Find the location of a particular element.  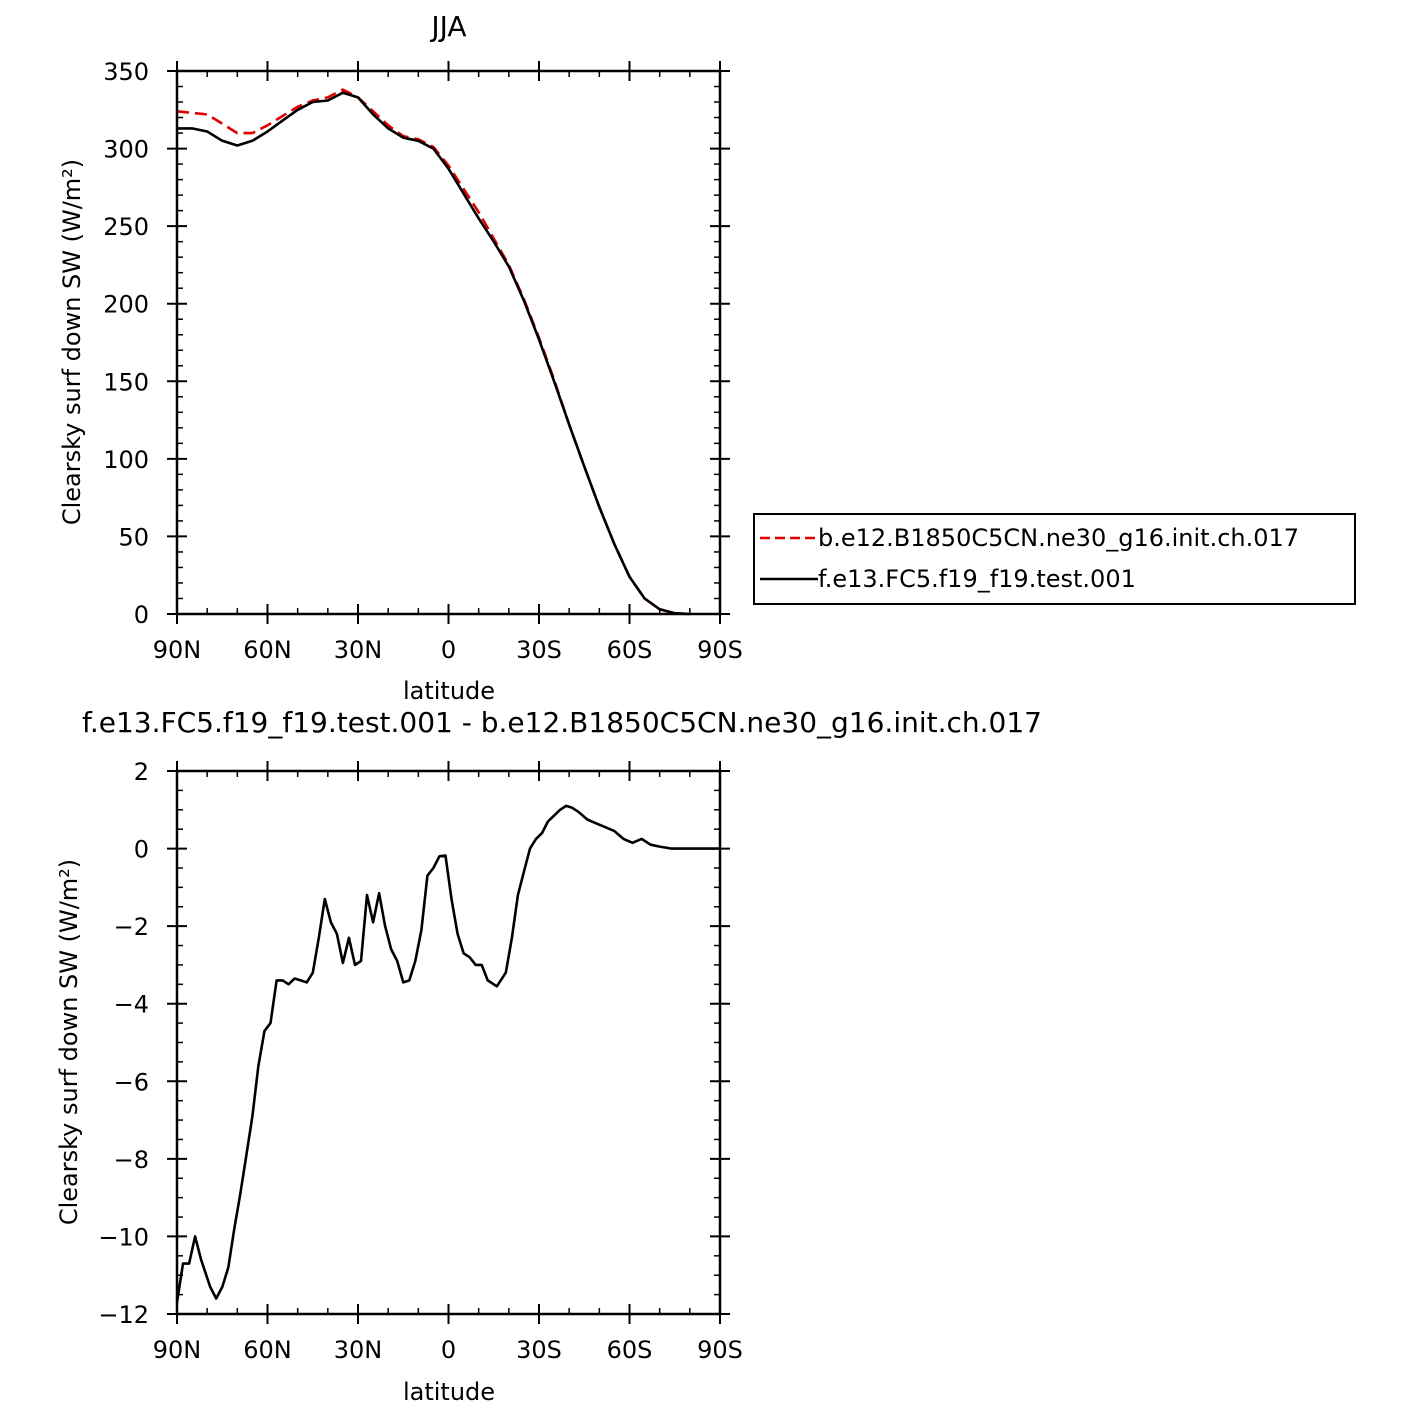

top-x-tick-label: 90N is located at coordinates (177, 650).